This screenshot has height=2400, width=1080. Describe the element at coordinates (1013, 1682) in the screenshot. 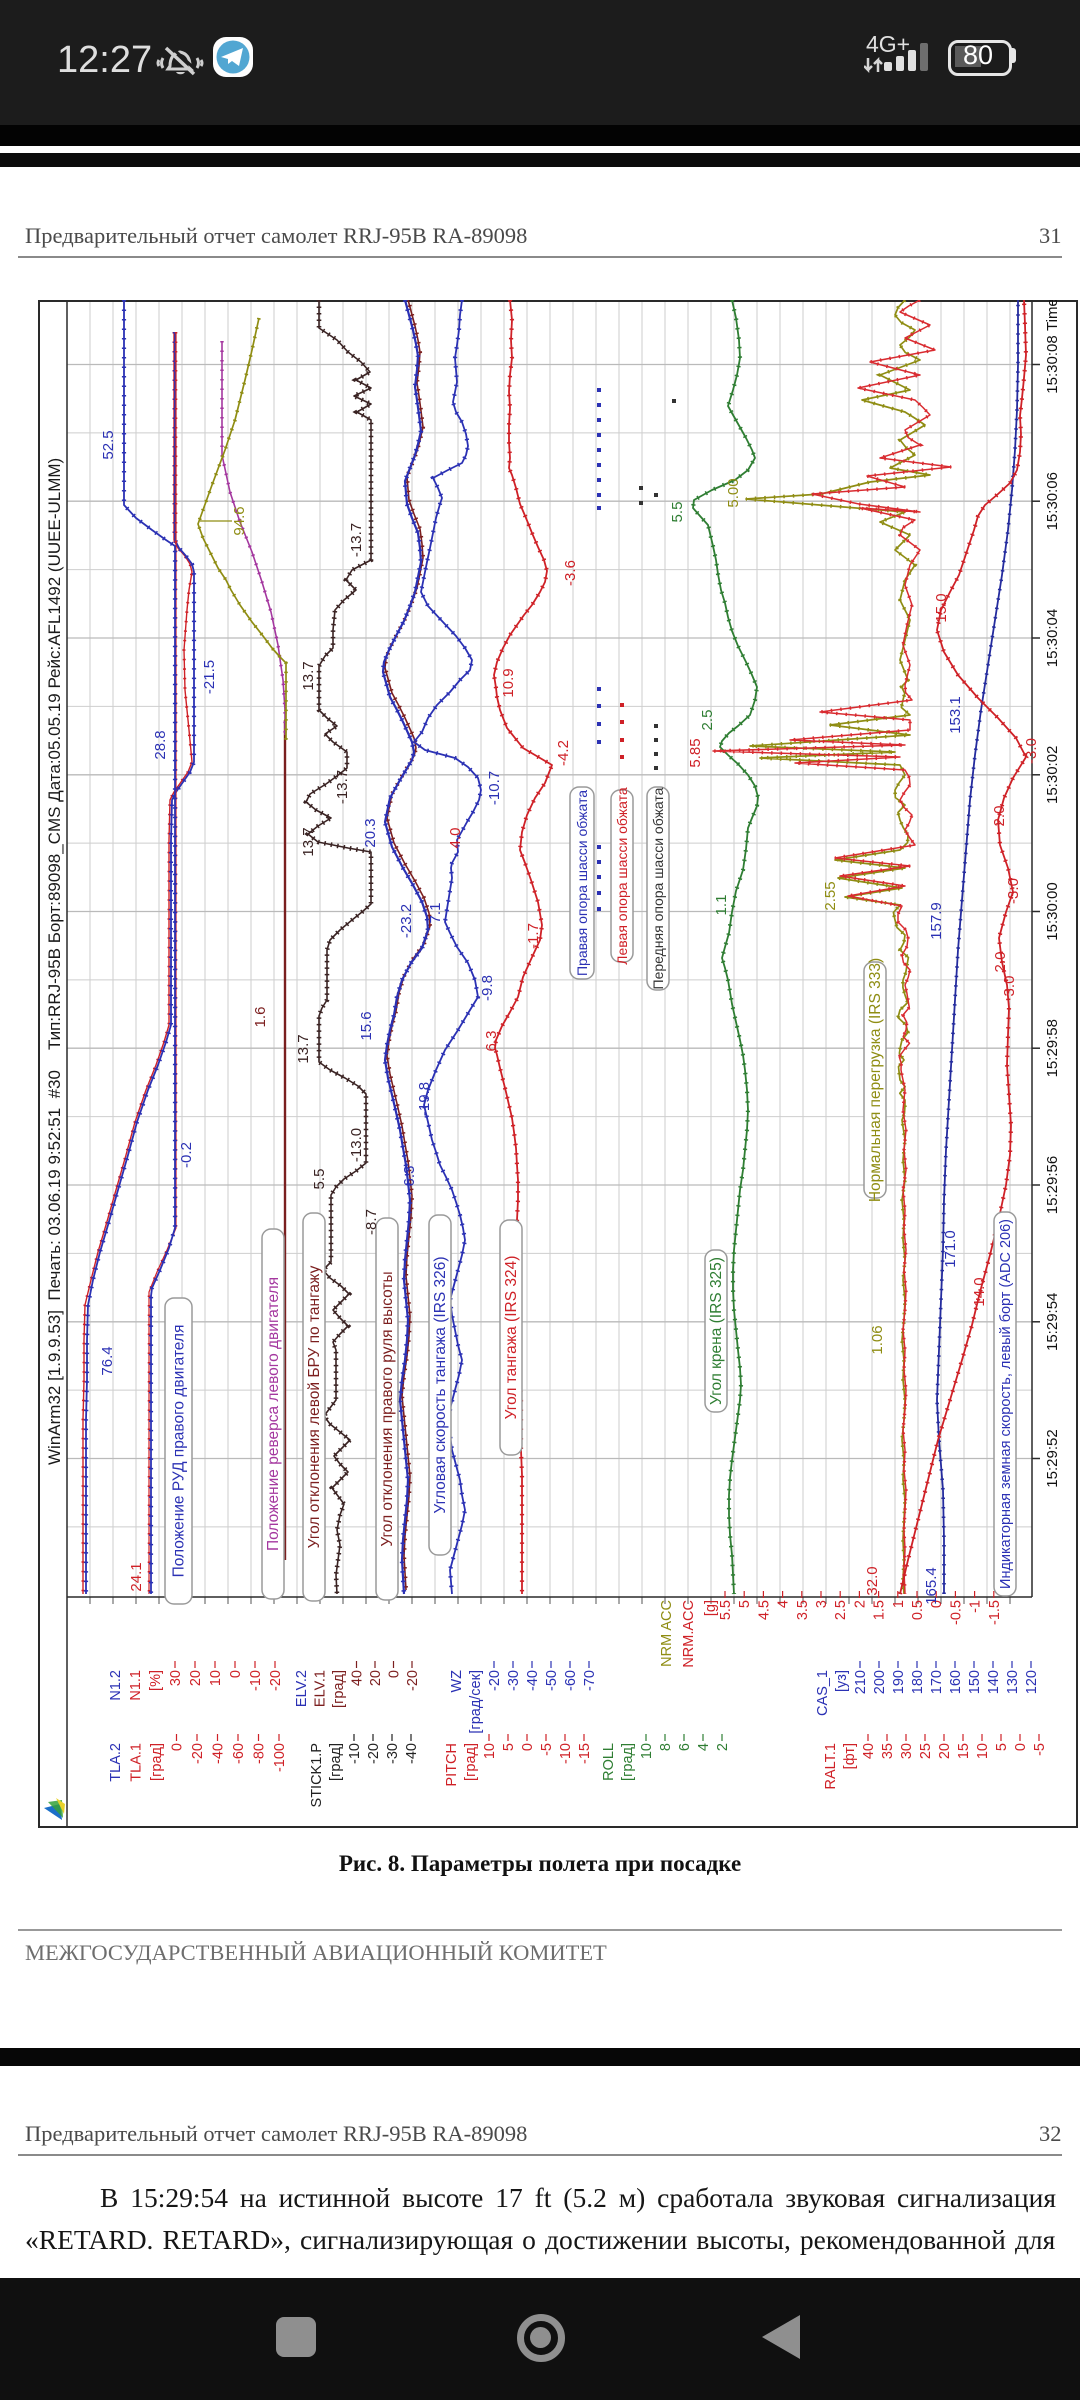

I see `svg-text: 130` at that location.